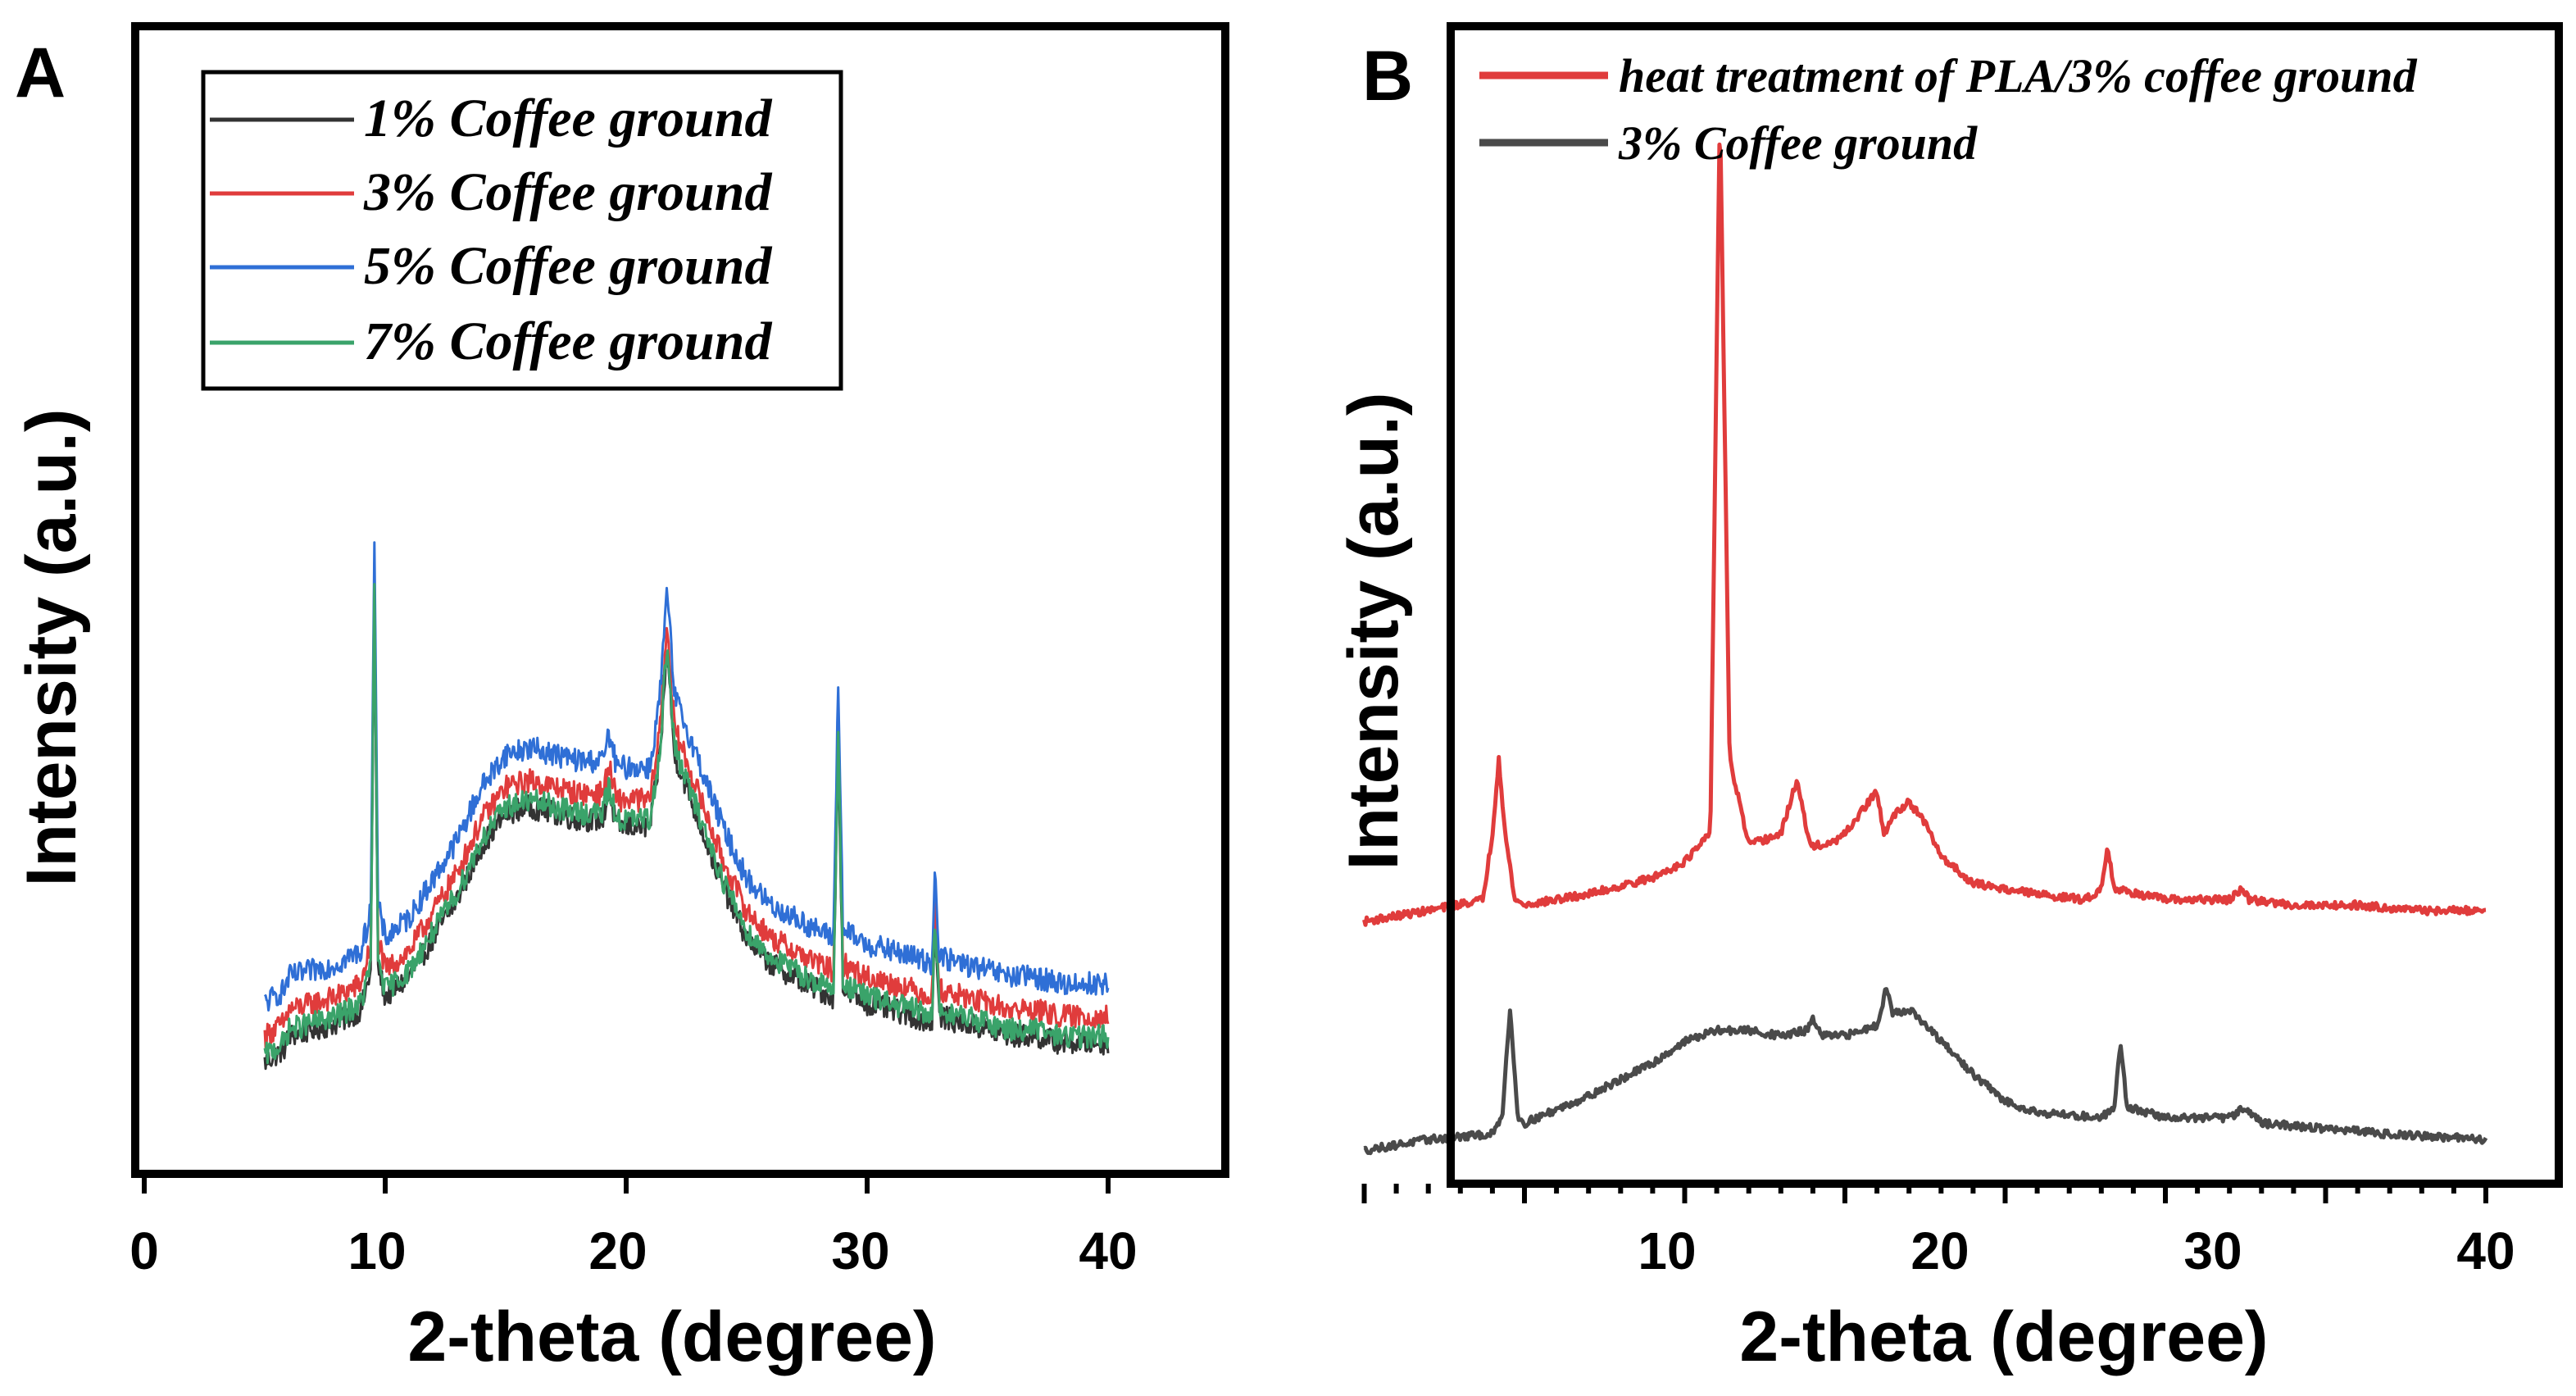 This screenshot has width=2576, height=1396. Describe the element at coordinates (2003, 1337) in the screenshot. I see `panel-b-x-axis-title: 2-theta (degree)` at that location.